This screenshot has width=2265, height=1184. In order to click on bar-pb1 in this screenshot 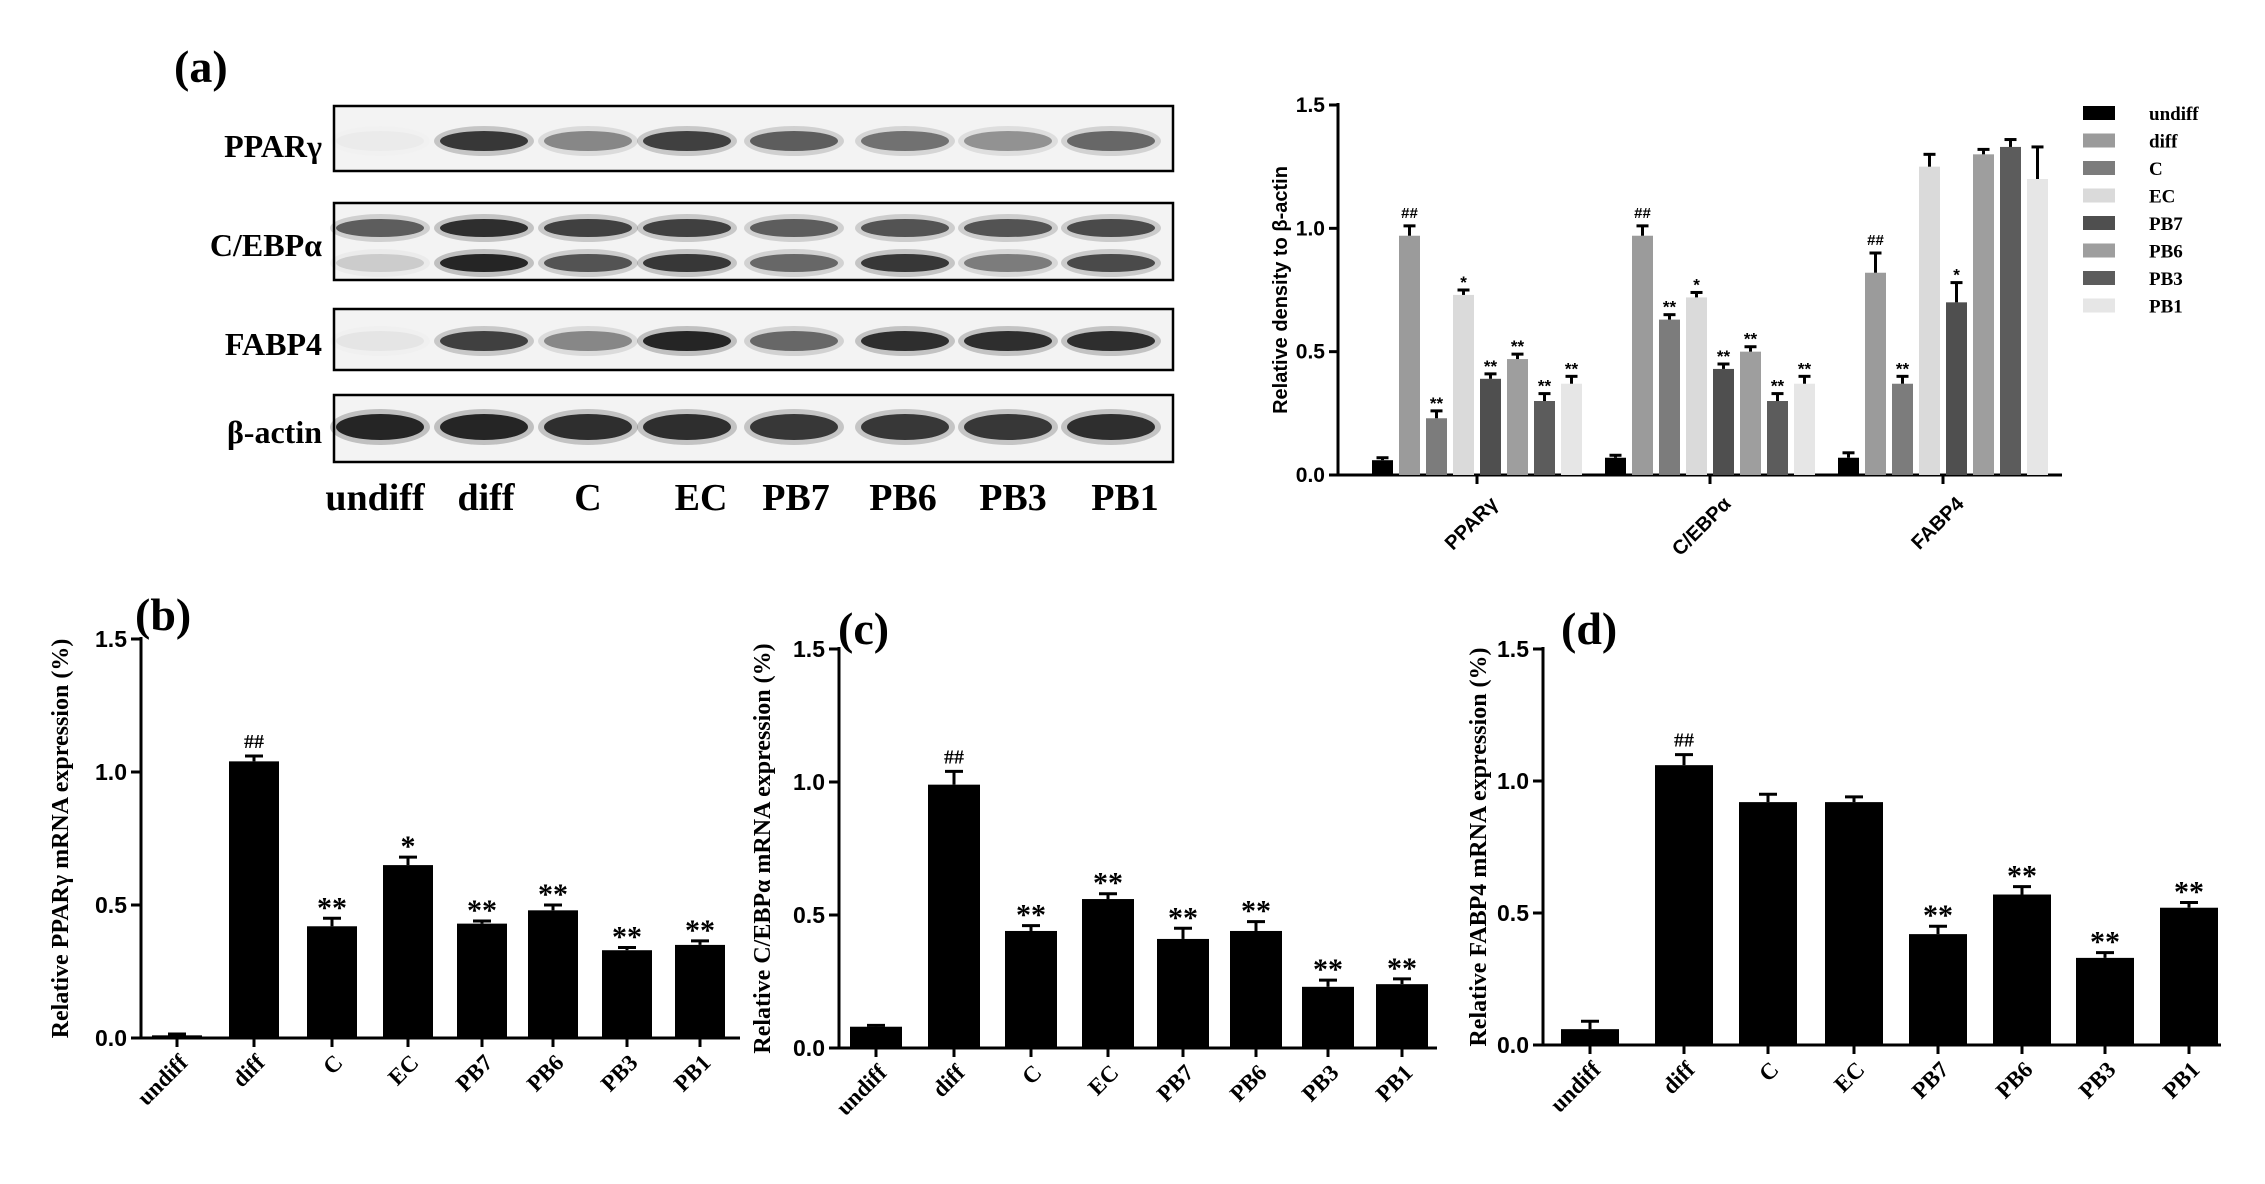, I will do `click(1402, 1016)`.